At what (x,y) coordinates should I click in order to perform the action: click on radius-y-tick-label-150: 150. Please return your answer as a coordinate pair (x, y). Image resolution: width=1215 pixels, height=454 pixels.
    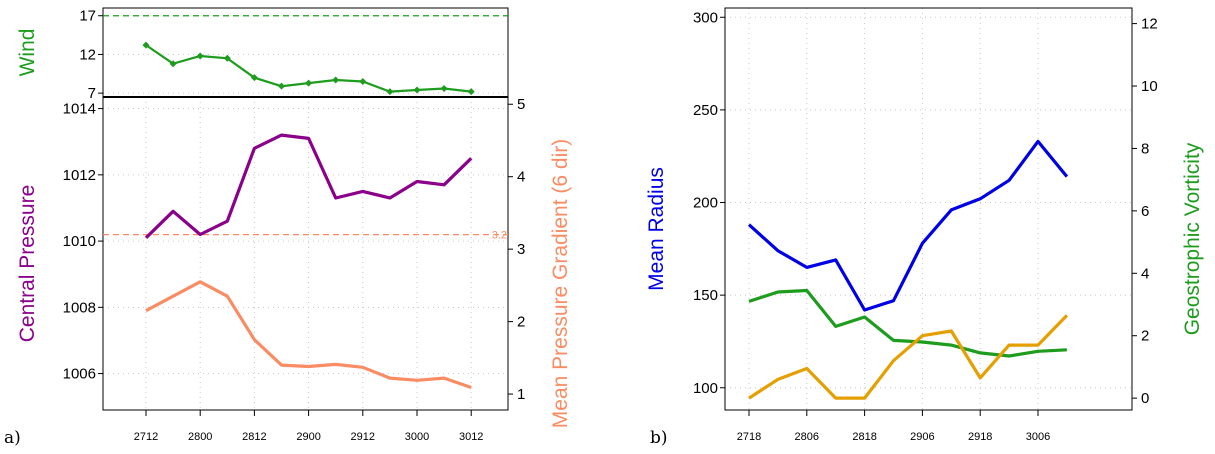
    Looking at the image, I should click on (705, 295).